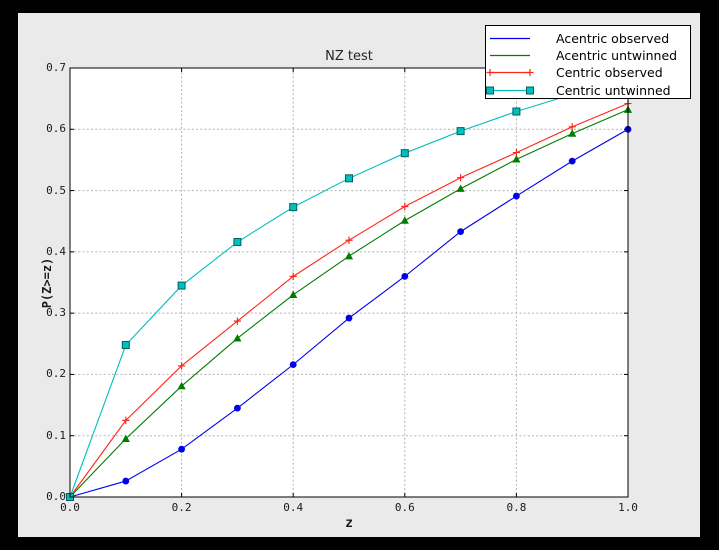 This screenshot has height=550, width=719. What do you see at coordinates (617, 56) in the screenshot?
I see `legend-label: Acentric untwinned` at bounding box center [617, 56].